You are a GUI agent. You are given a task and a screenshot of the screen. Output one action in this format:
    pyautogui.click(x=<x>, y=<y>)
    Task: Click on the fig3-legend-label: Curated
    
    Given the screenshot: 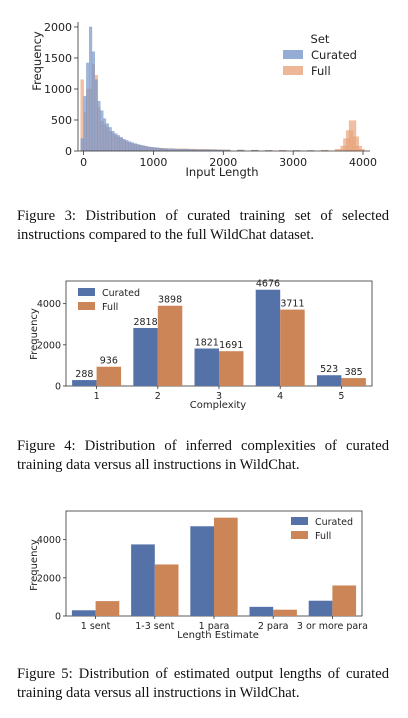 What is the action you would take?
    pyautogui.click(x=334, y=55)
    